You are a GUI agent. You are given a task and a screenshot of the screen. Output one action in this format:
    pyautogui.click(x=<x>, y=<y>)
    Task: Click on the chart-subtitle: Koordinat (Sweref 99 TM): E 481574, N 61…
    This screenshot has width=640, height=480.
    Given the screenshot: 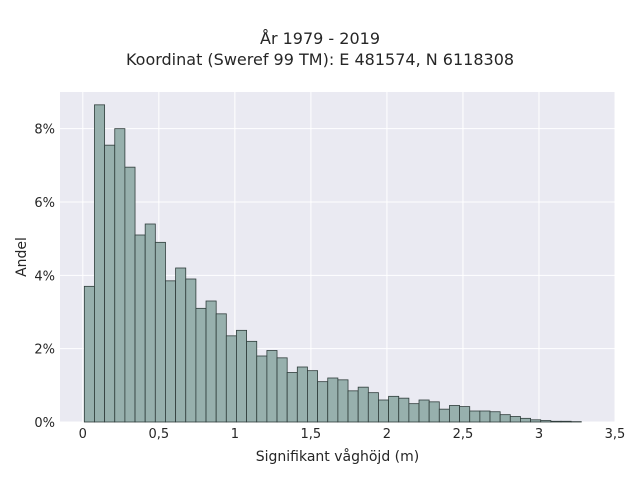 What is the action you would take?
    pyautogui.click(x=320, y=59)
    